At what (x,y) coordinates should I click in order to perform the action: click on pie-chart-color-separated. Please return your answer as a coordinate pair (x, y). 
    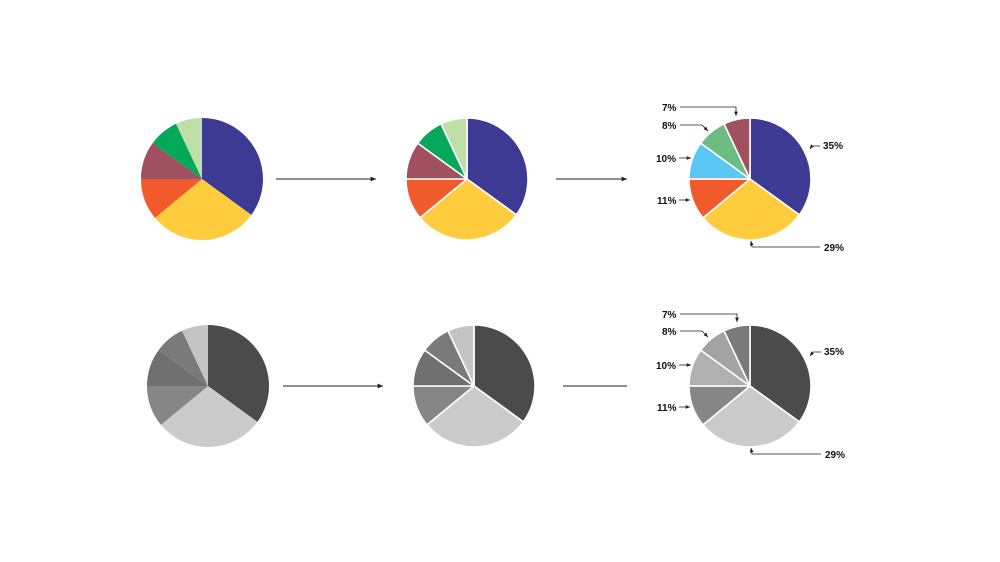
    Looking at the image, I should click on (467, 179).